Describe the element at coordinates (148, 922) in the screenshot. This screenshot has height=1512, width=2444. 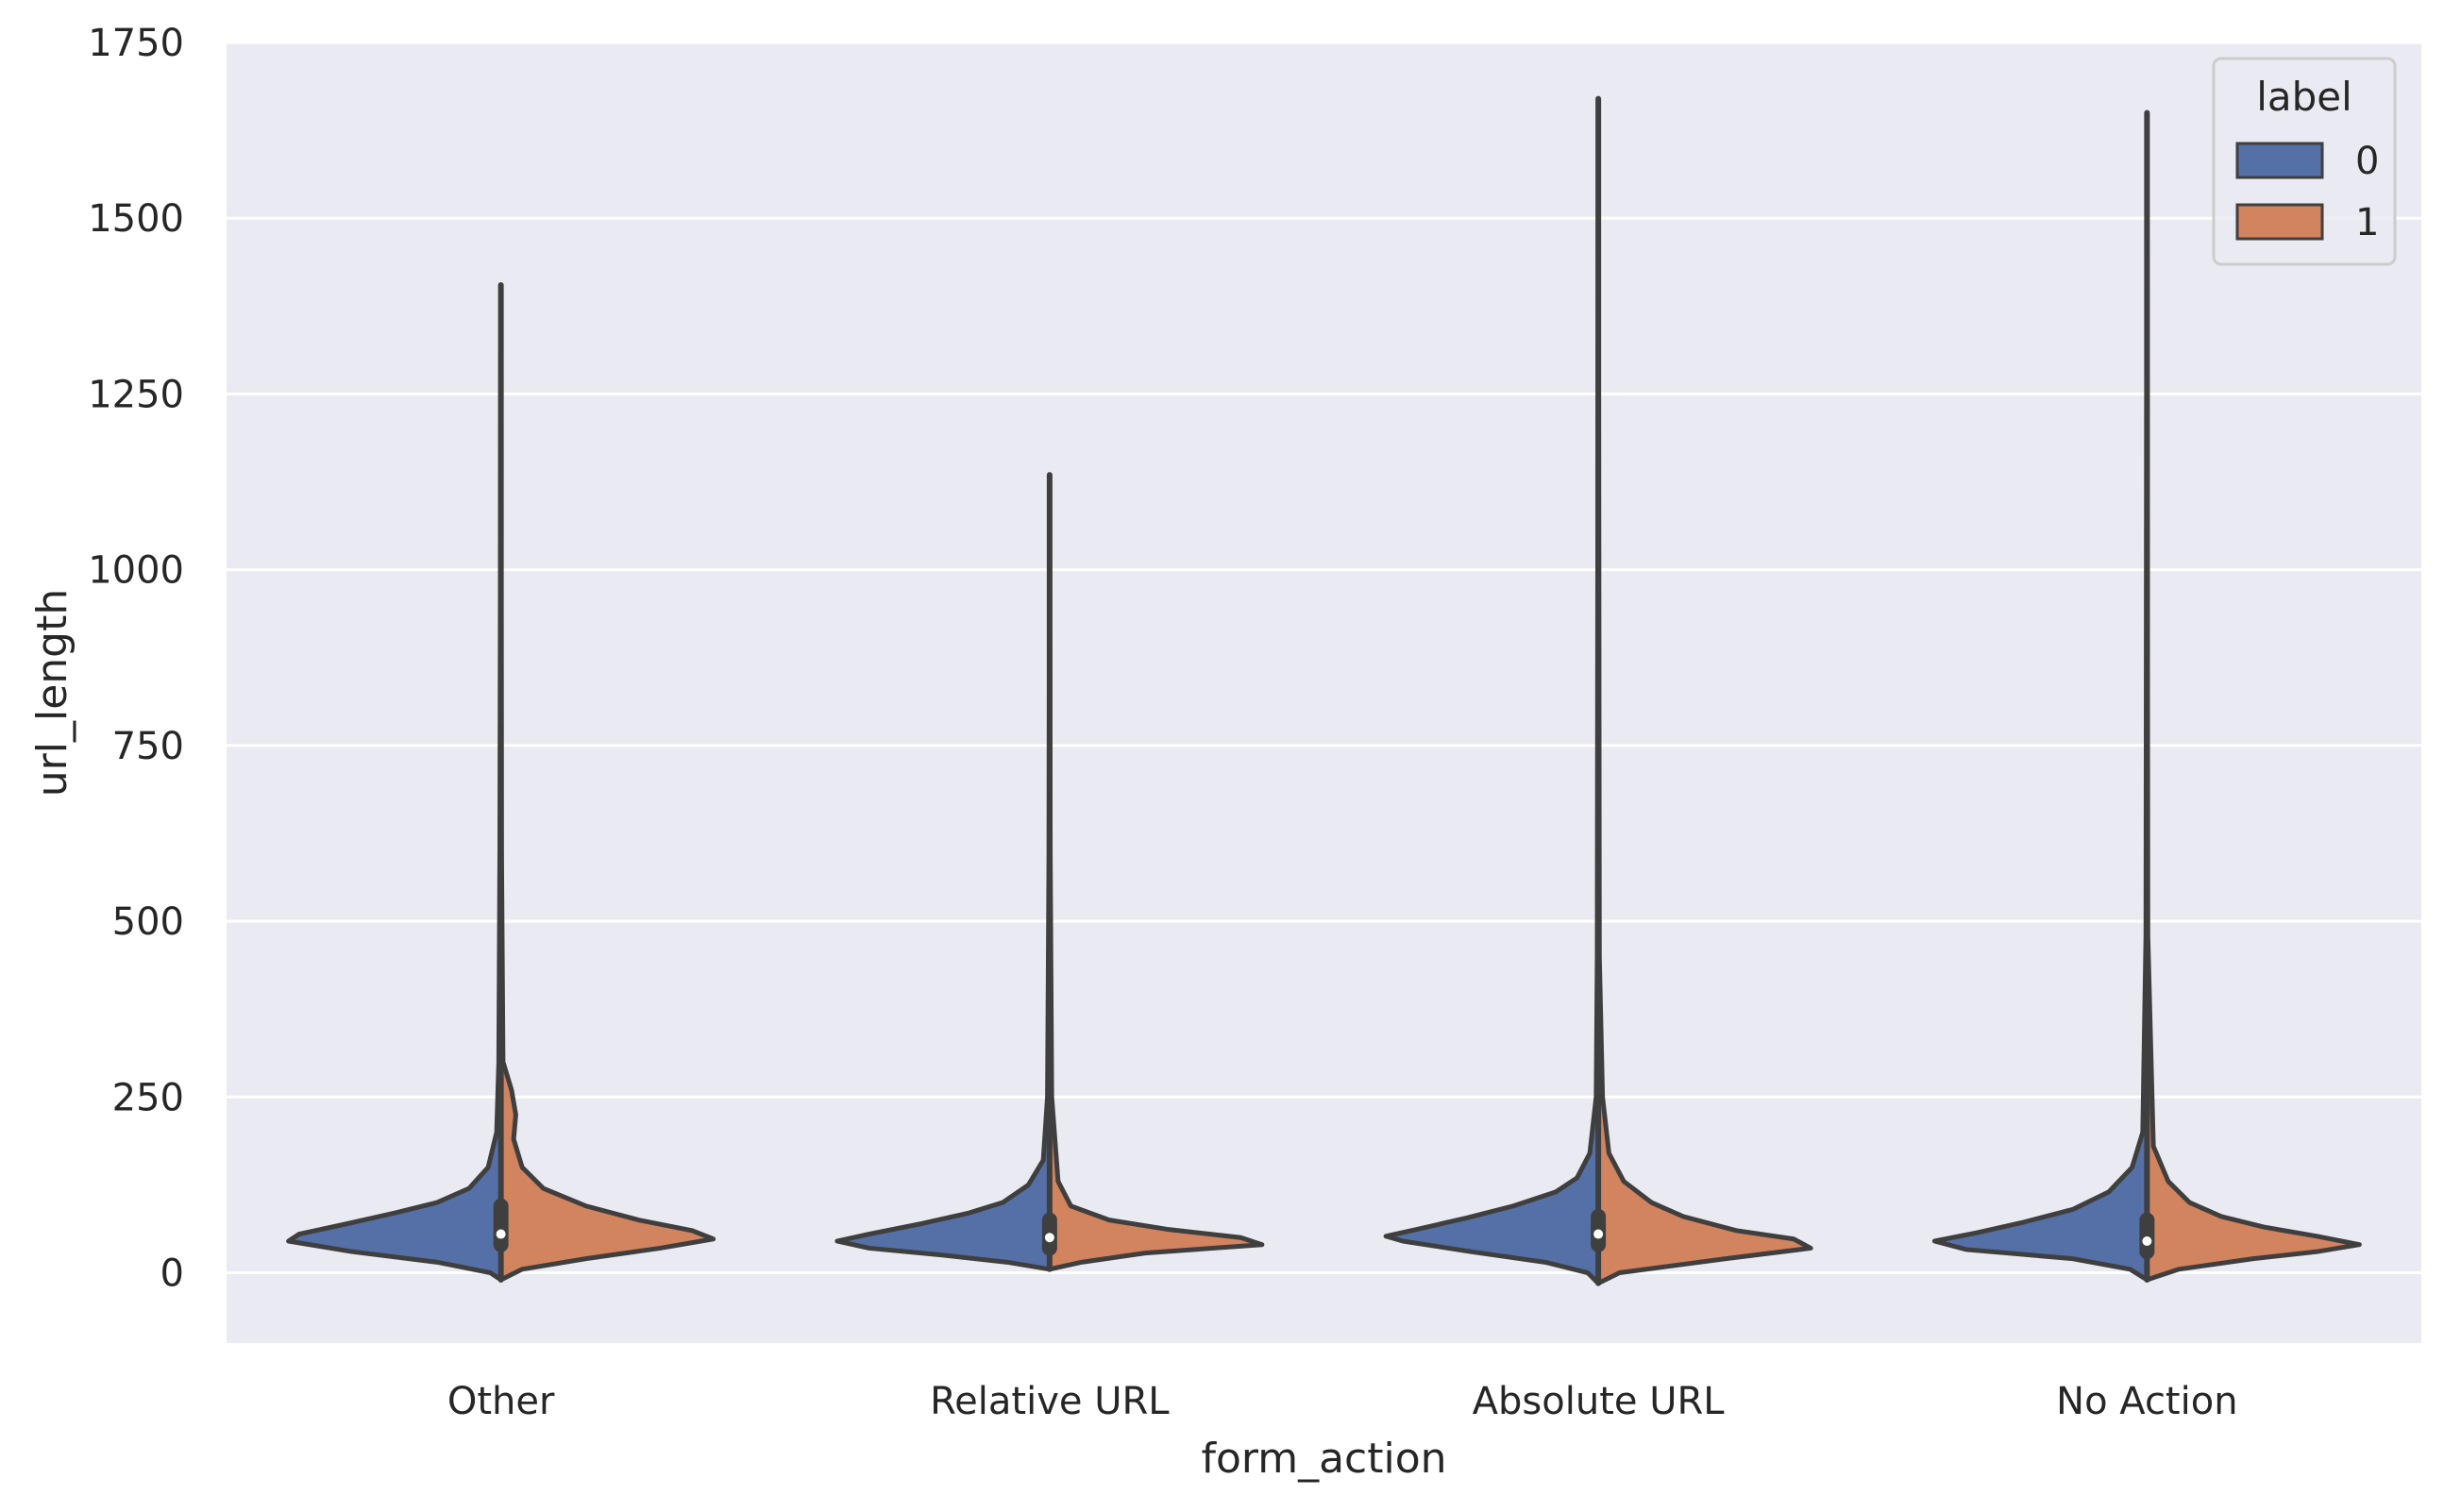
I see `y-tick-label: 500` at that location.